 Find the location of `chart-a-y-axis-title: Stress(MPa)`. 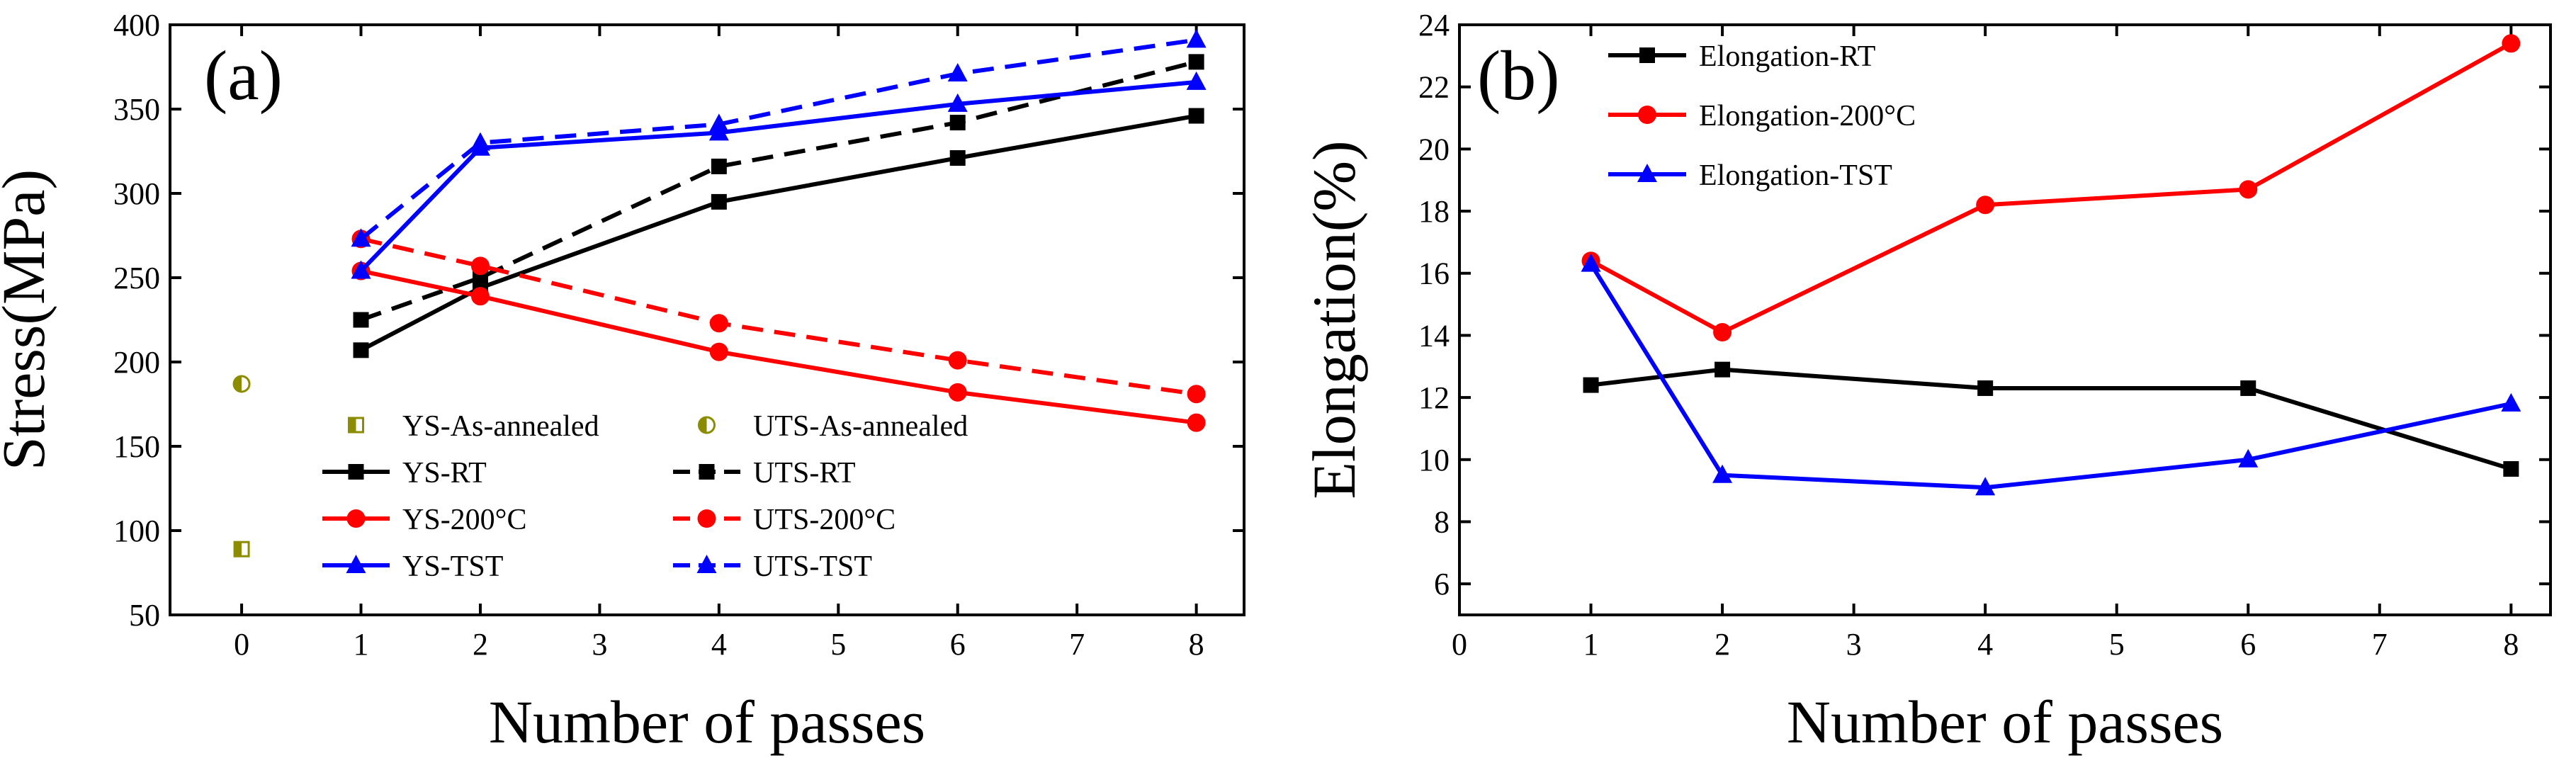

chart-a-y-axis-title: Stress(MPa) is located at coordinates (28, 319).